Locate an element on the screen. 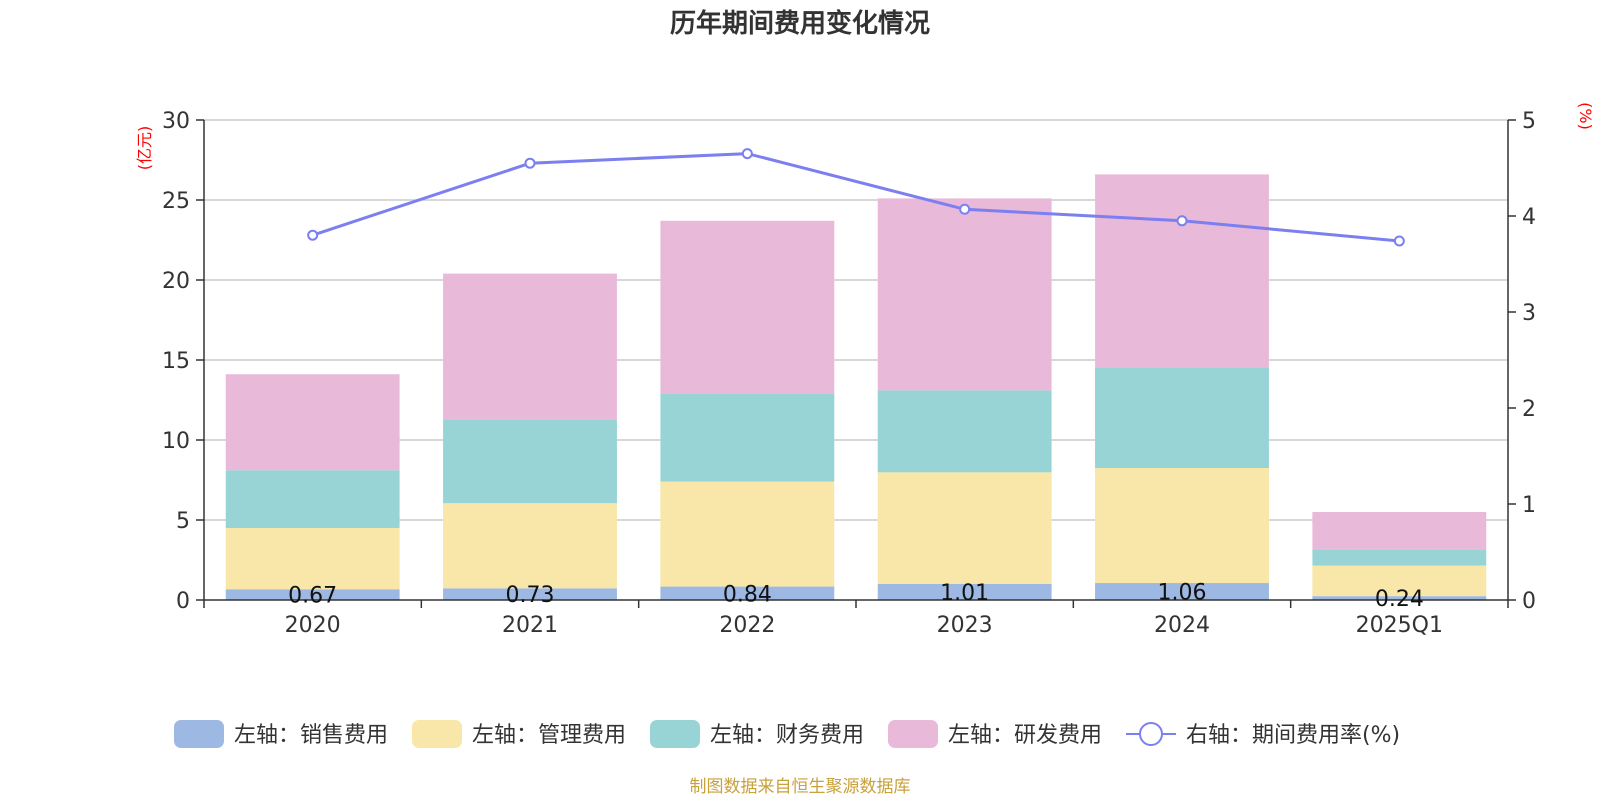 The image size is (1600, 800). legend-item-2: 左轴：财务费用 is located at coordinates (757, 734).